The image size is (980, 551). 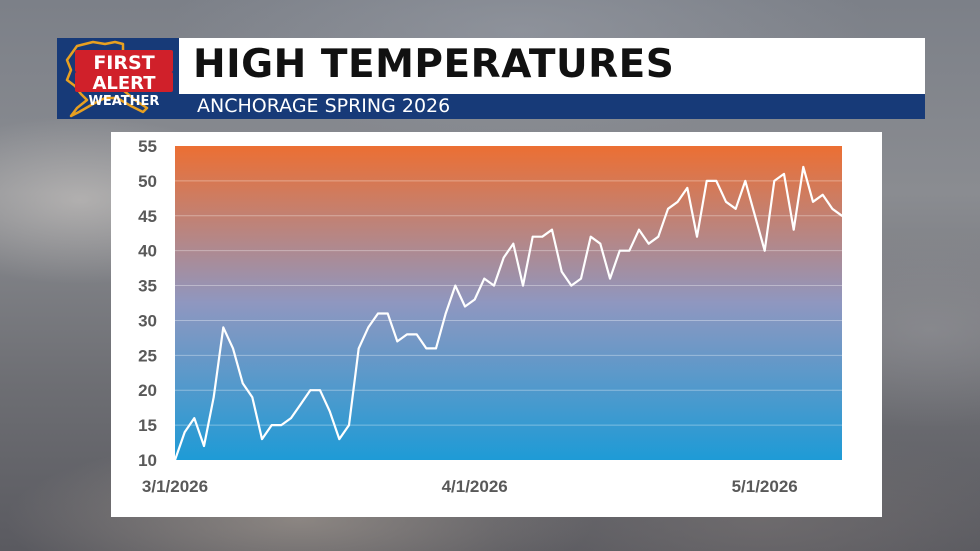 What do you see at coordinates (552, 106) in the screenshot?
I see `subtitle-bar: ANCHORAGE SPRING 2026` at bounding box center [552, 106].